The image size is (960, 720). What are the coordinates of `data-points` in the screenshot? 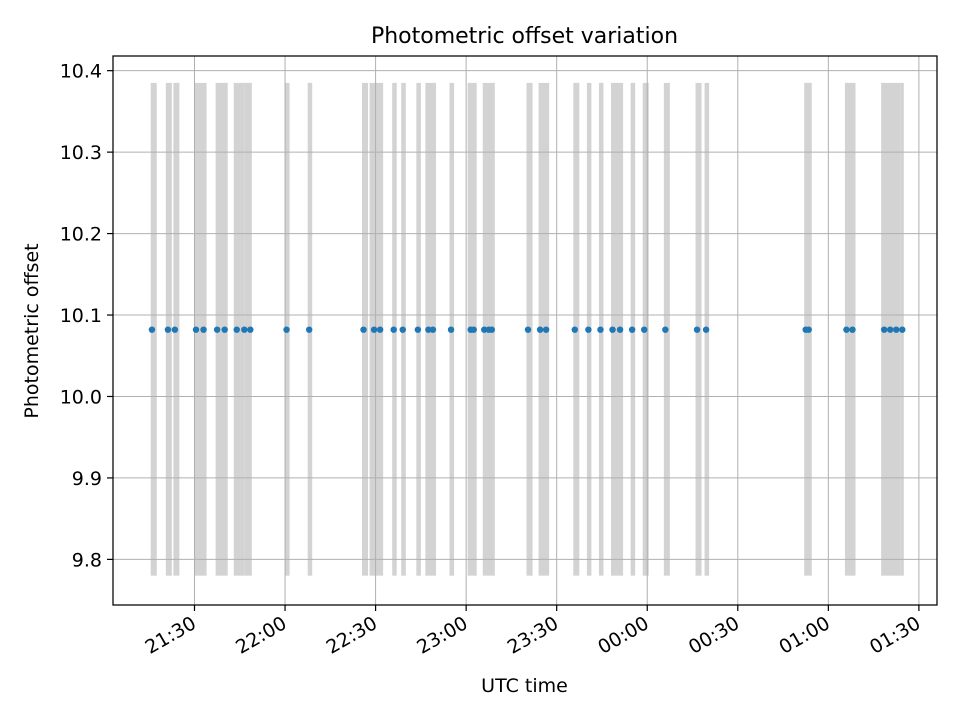 It's located at (527, 329).